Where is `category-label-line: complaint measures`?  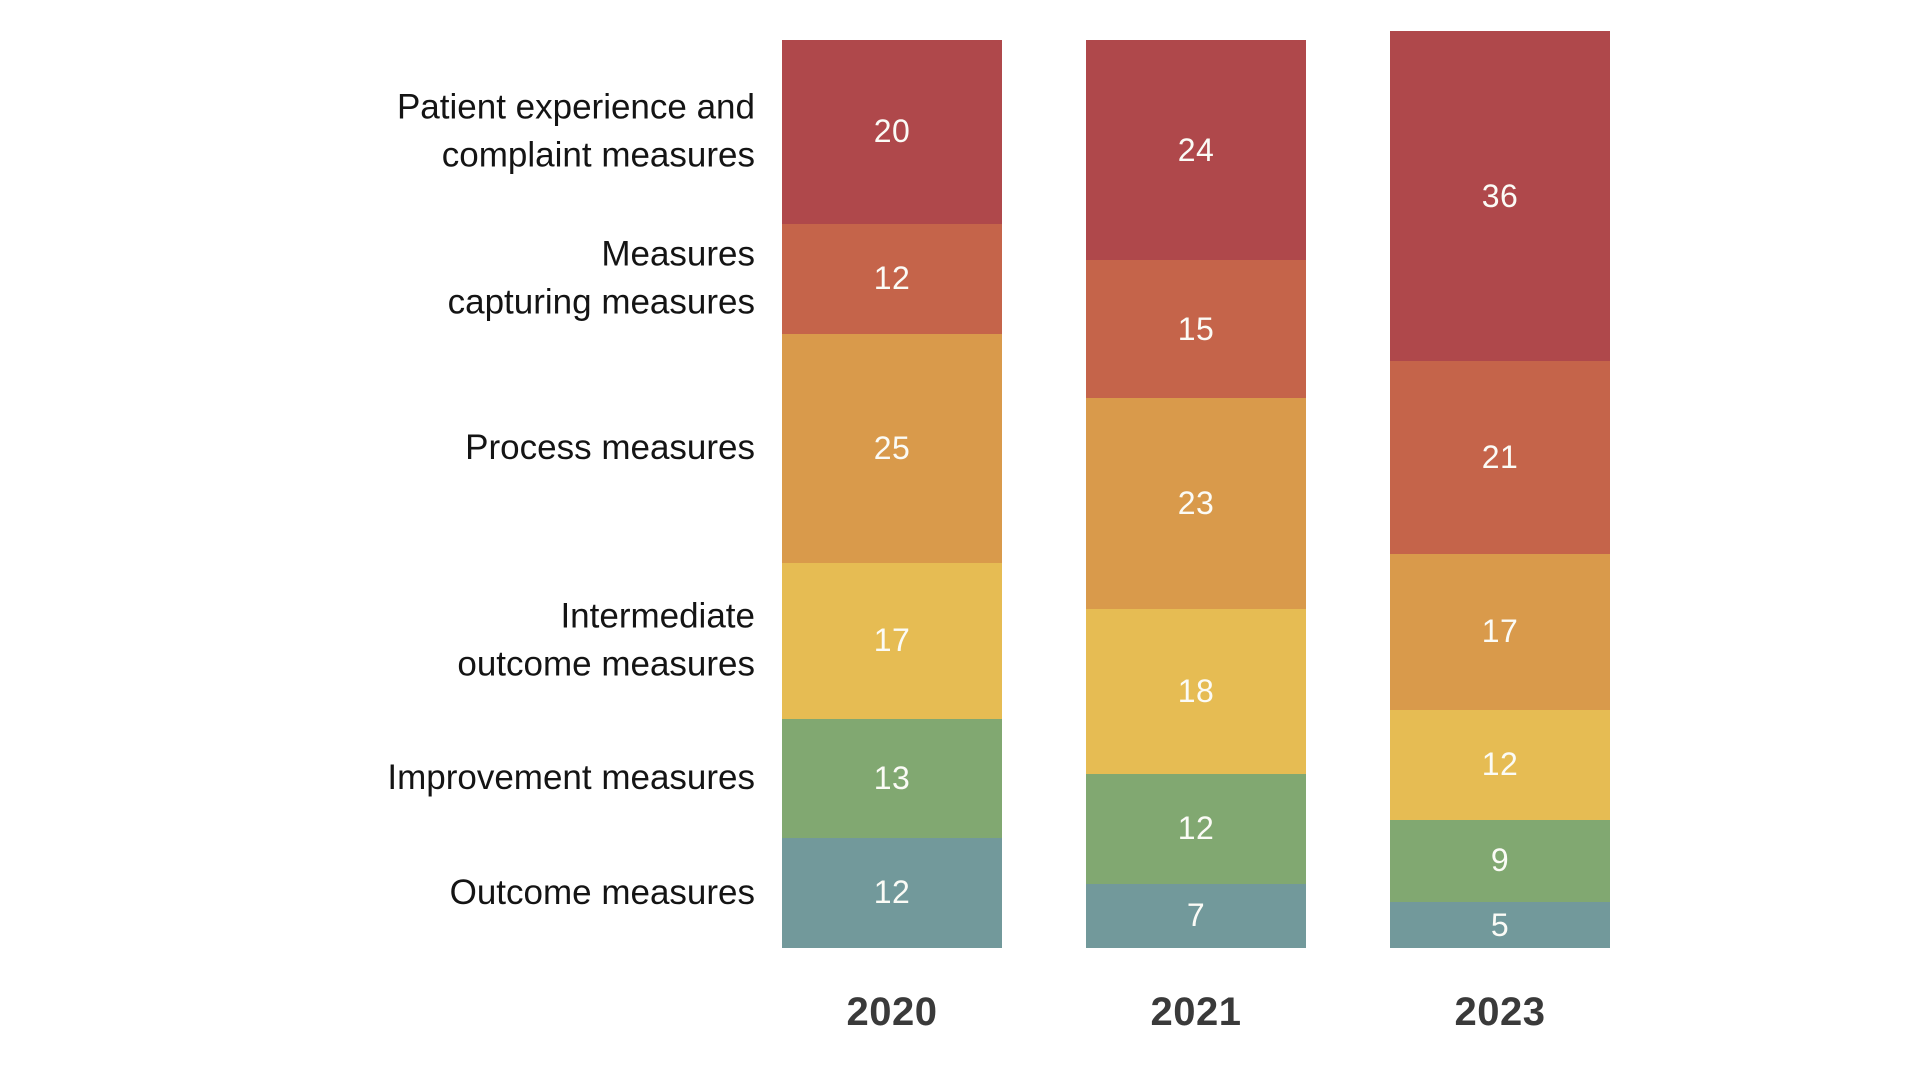
category-label-line: complaint measures is located at coordinates (598, 155).